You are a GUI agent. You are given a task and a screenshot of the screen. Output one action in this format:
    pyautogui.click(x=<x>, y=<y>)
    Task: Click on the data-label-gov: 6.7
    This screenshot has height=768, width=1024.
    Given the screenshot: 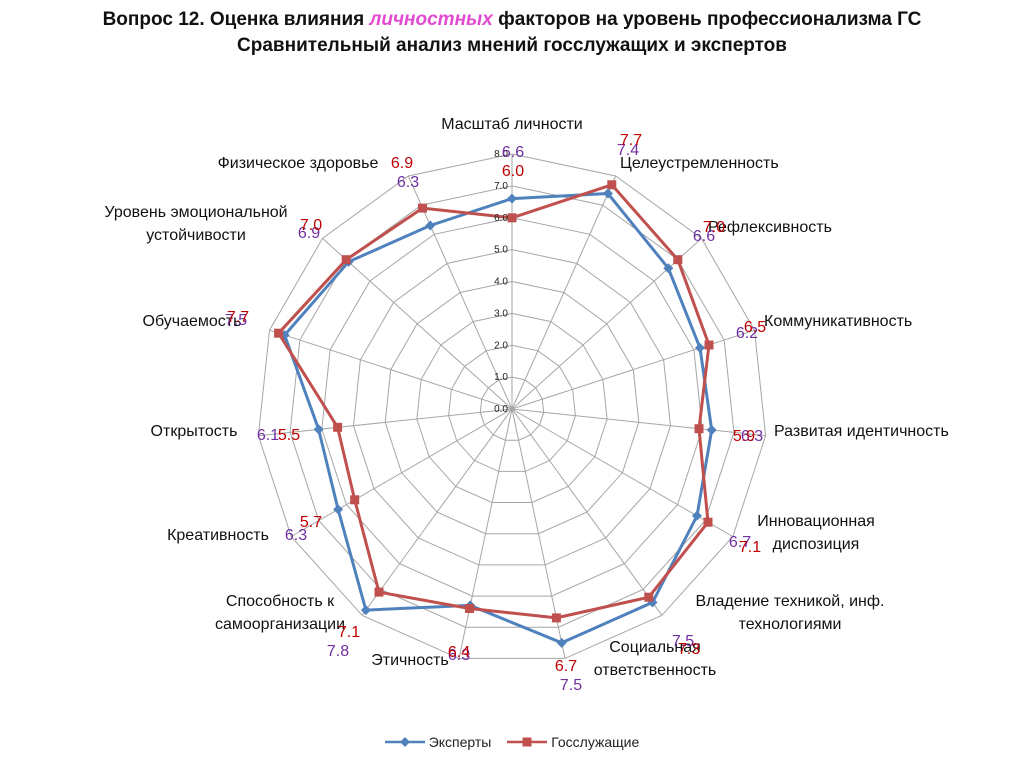 What is the action you would take?
    pyautogui.click(x=566, y=666)
    